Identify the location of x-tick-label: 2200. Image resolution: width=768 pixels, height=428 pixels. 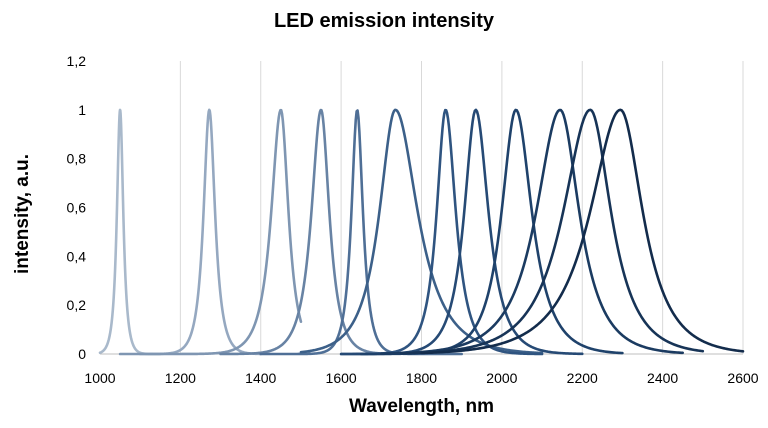
(582, 378).